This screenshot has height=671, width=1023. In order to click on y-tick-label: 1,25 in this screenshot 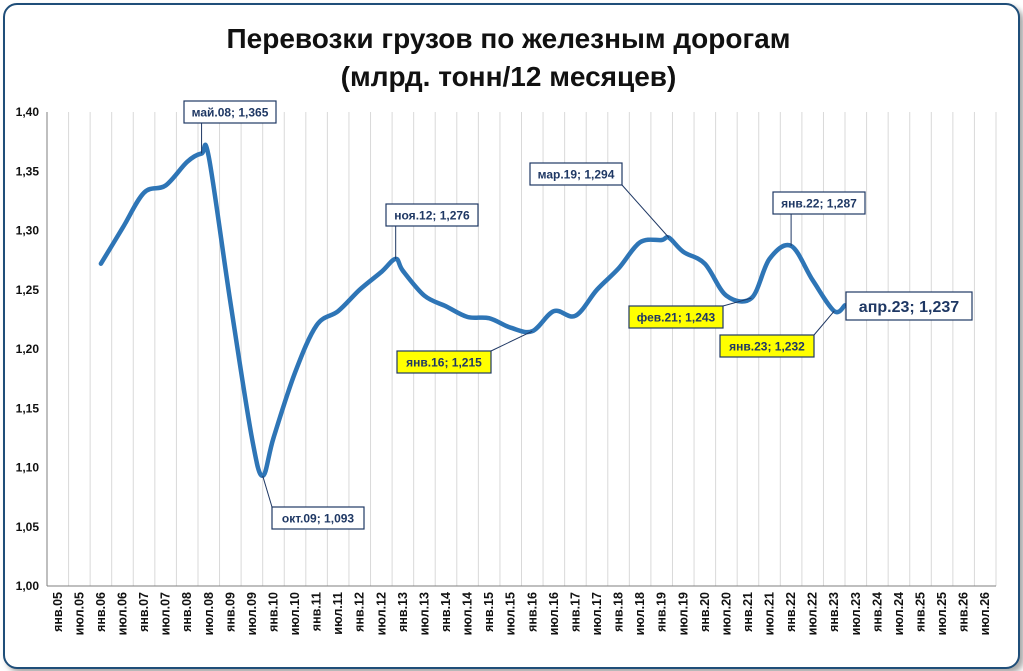, I will do `click(28, 290)`.